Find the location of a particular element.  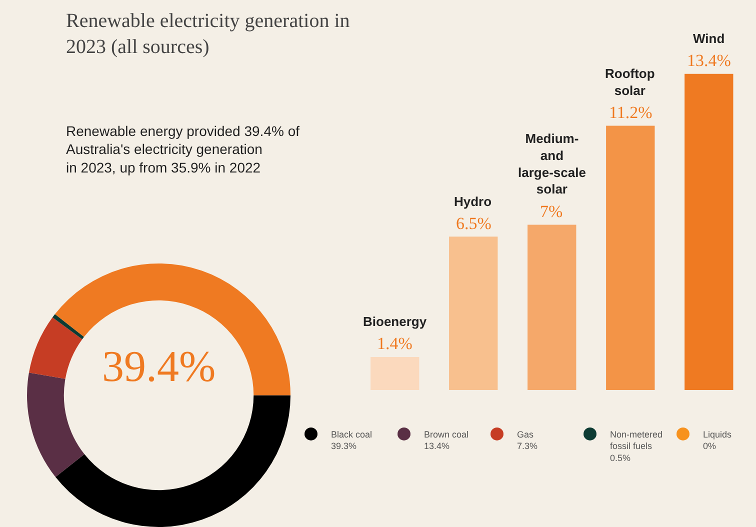

legend-label: Liquids is located at coordinates (717, 434).